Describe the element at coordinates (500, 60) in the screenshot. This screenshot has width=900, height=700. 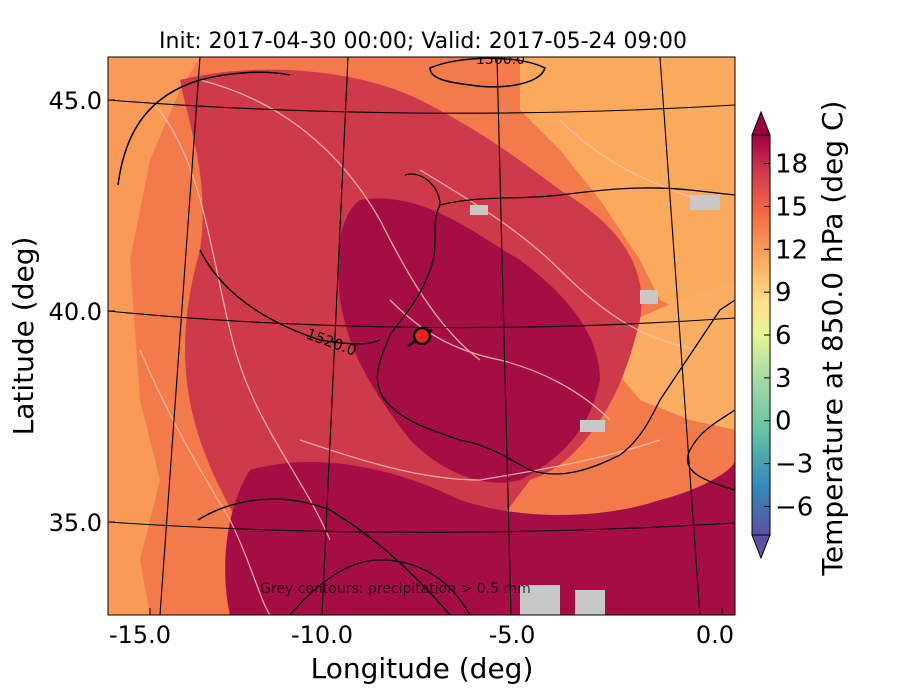
I see `contour-label-1500: 1500.0` at that location.